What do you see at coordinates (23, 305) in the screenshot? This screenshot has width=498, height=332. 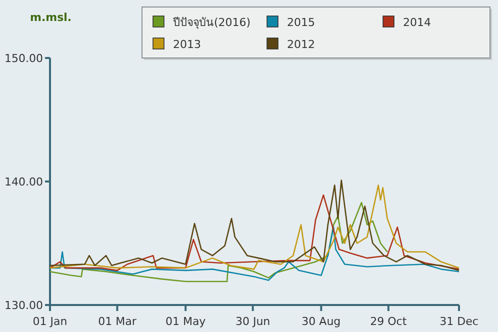 I see `y-tick-label: 130.00` at bounding box center [23, 305].